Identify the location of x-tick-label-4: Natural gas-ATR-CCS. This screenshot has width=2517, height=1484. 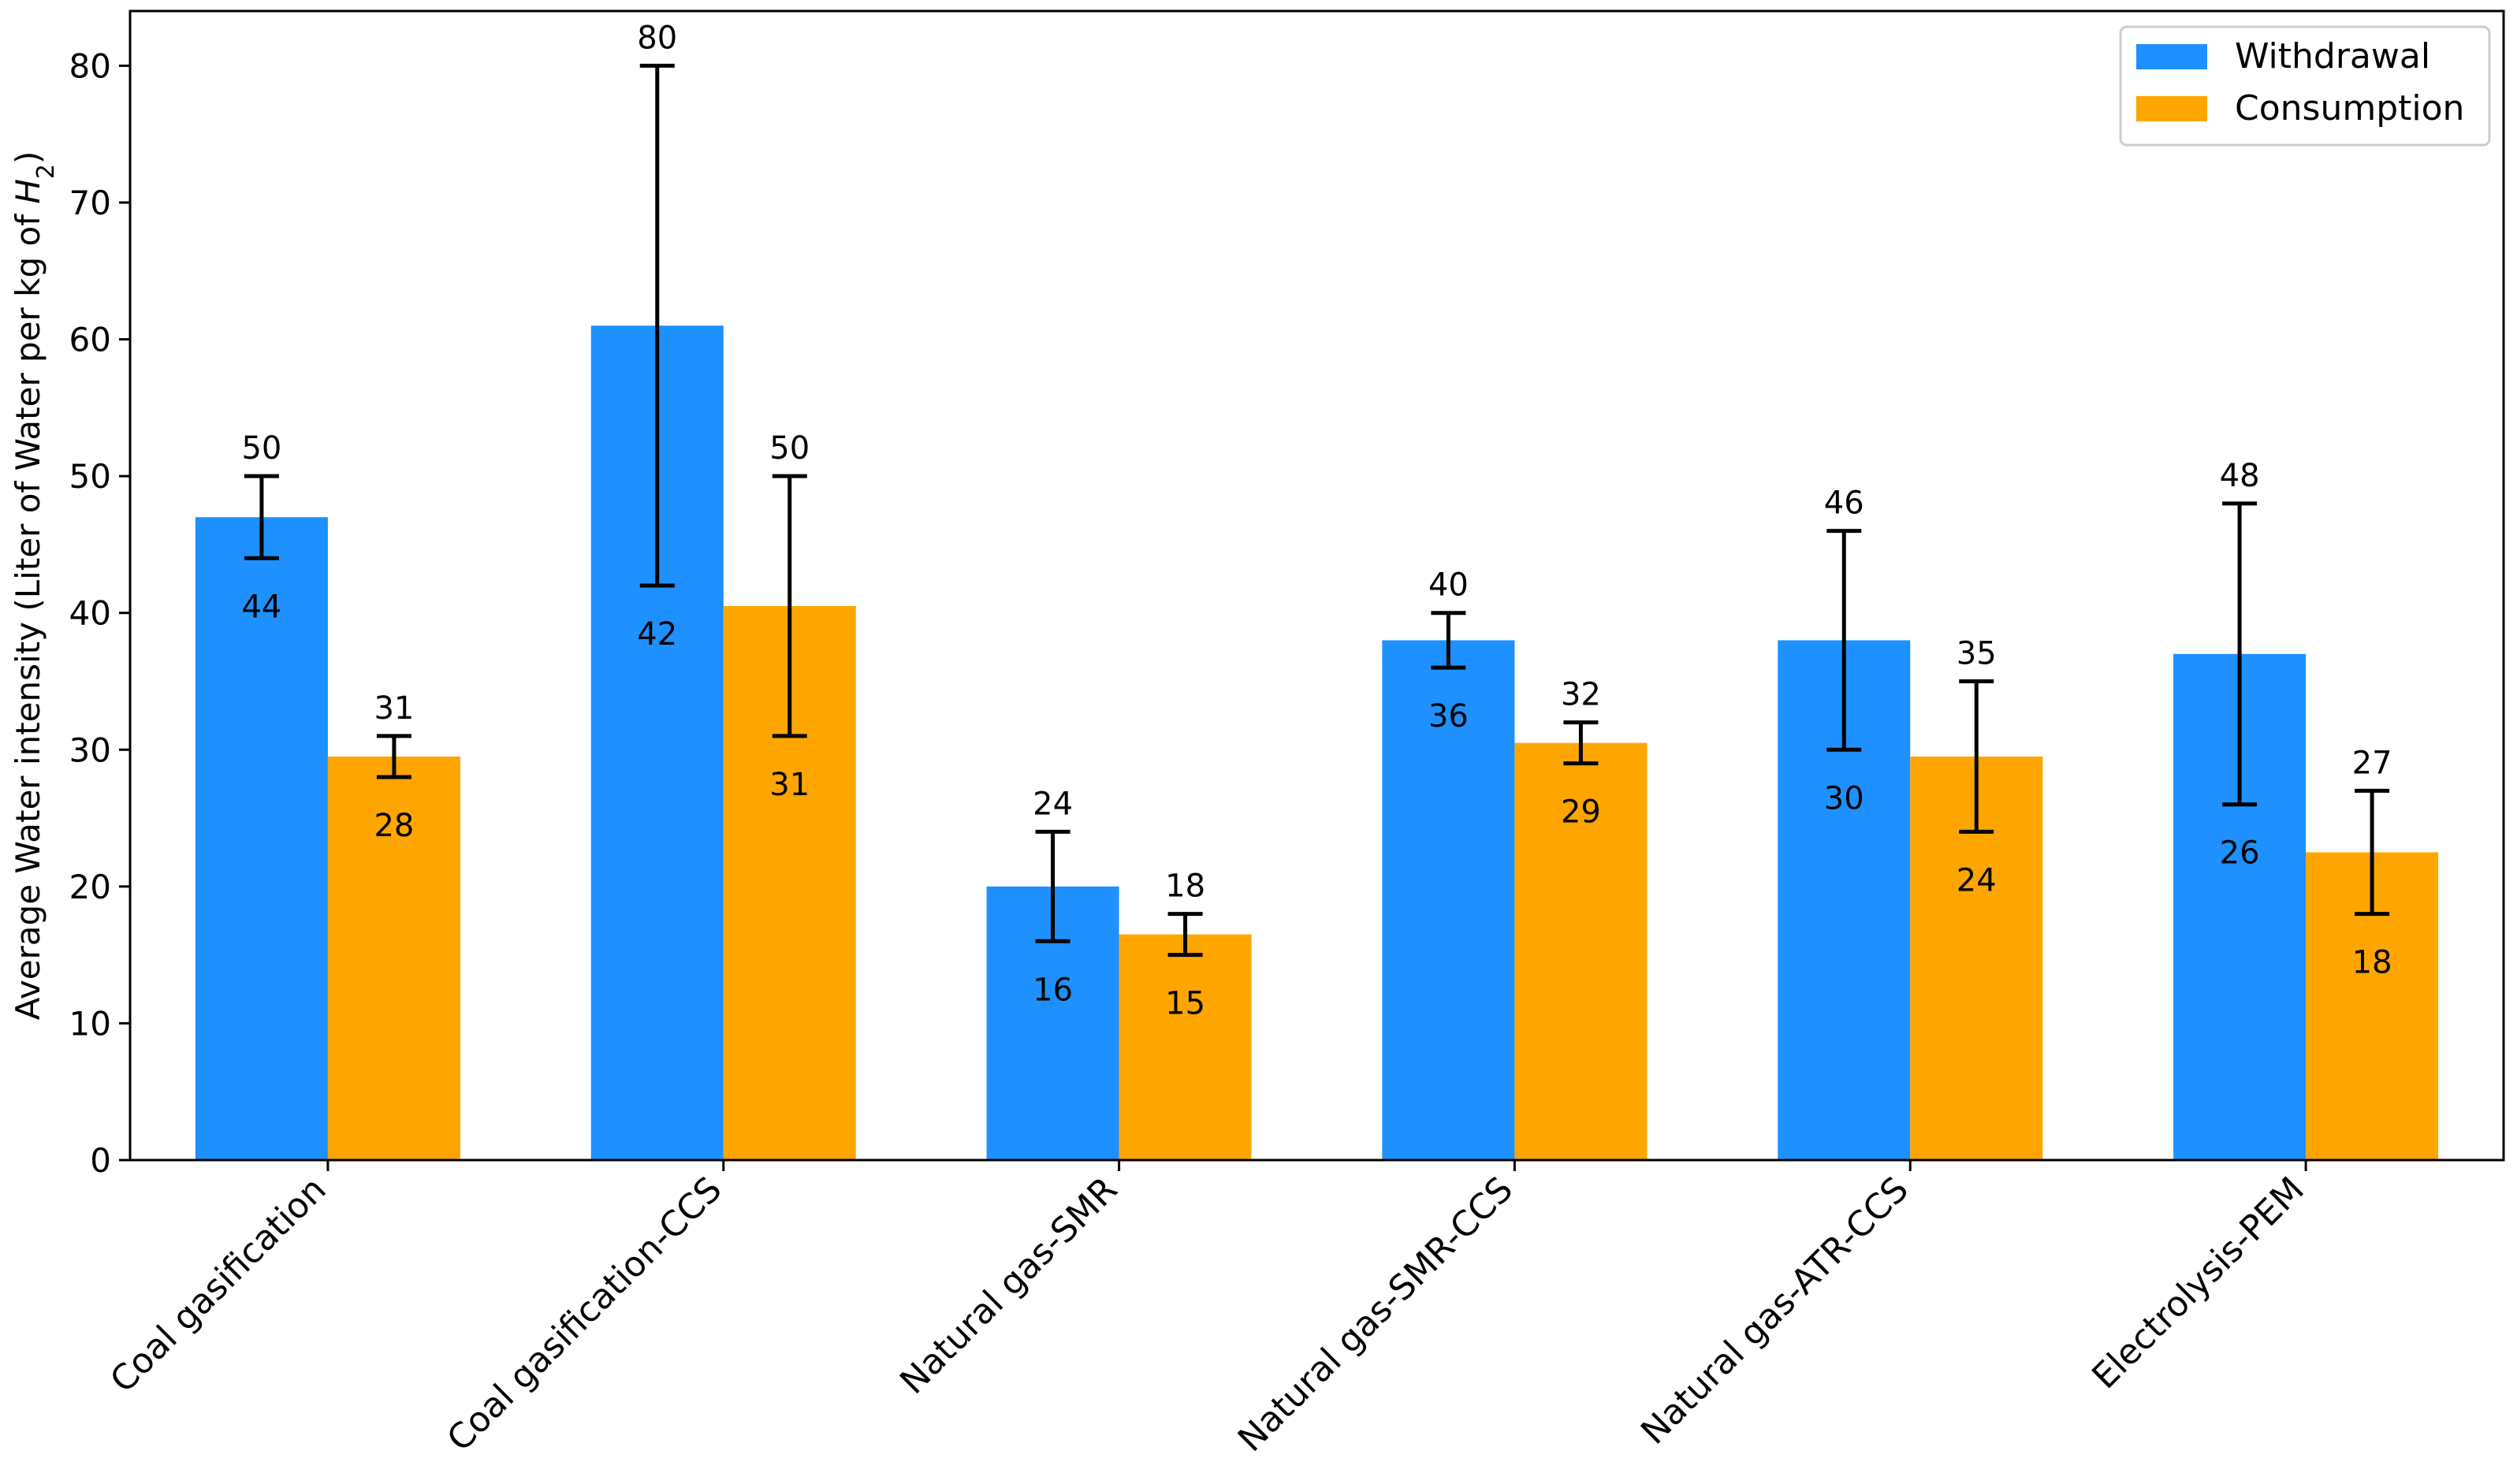
(1774, 1311).